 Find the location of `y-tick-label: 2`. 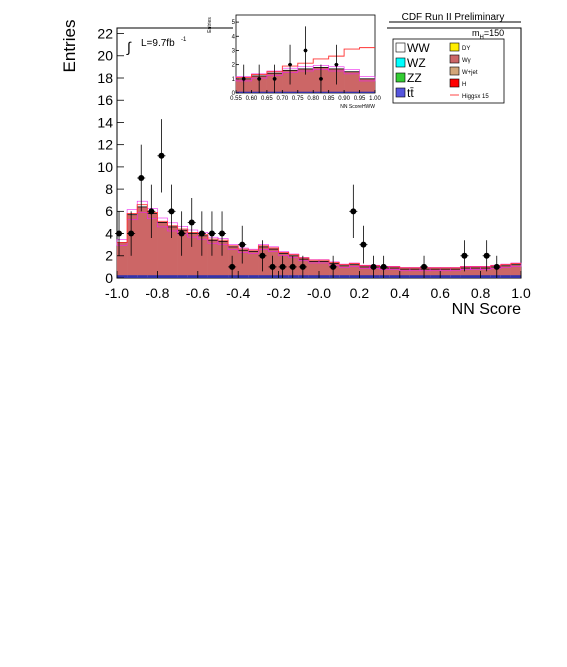

y-tick-label: 2 is located at coordinates (234, 66).